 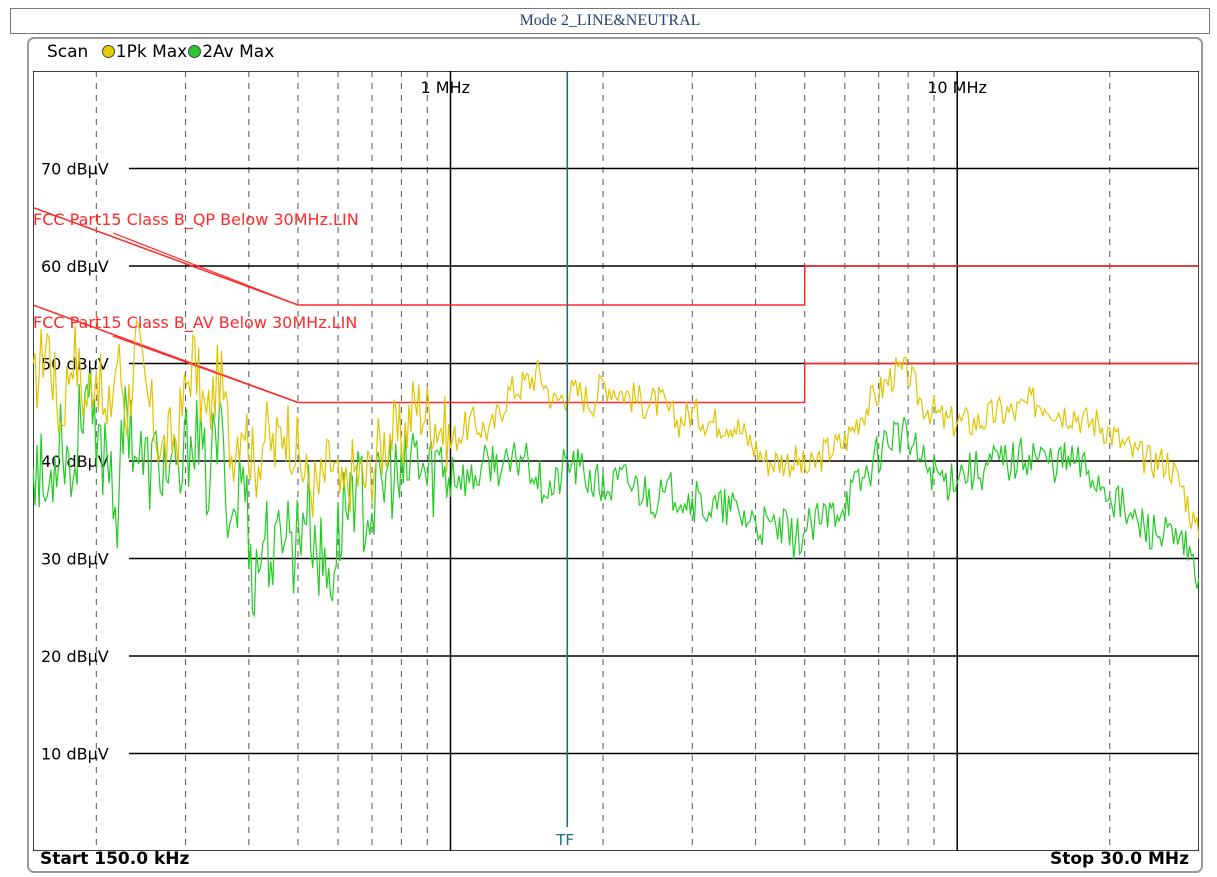 I want to click on y-tick-label: 40 dBµV, so click(x=75, y=461).